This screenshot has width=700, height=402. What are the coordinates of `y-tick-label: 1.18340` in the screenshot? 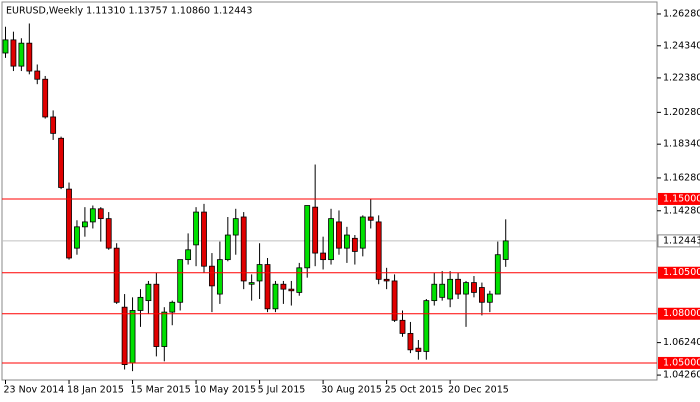 It's located at (681, 144).